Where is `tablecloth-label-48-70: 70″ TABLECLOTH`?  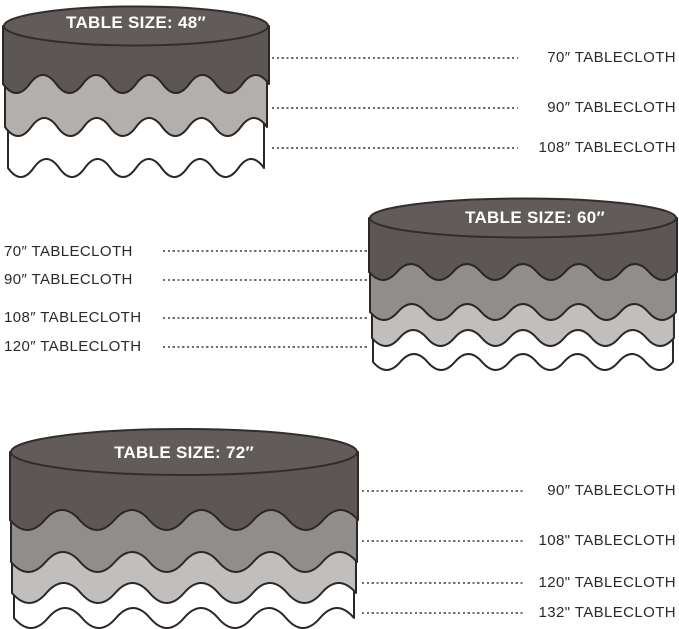
tablecloth-label-48-70: 70″ TABLECLOTH is located at coordinates (611, 57).